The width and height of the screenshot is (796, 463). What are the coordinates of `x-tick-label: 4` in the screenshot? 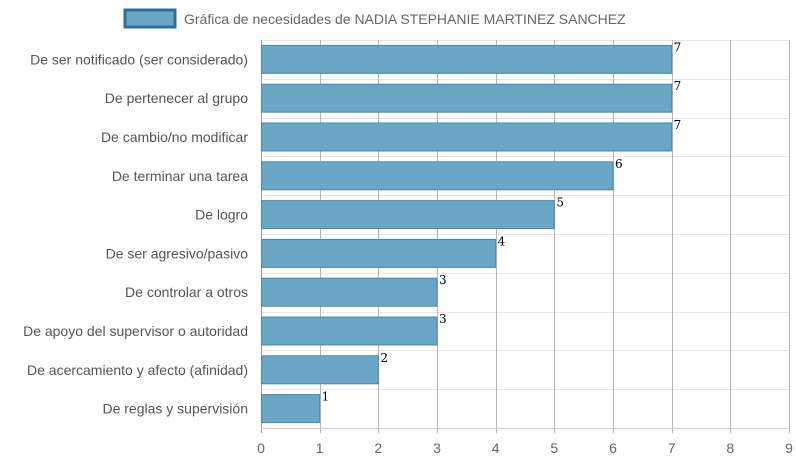 It's located at (496, 448).